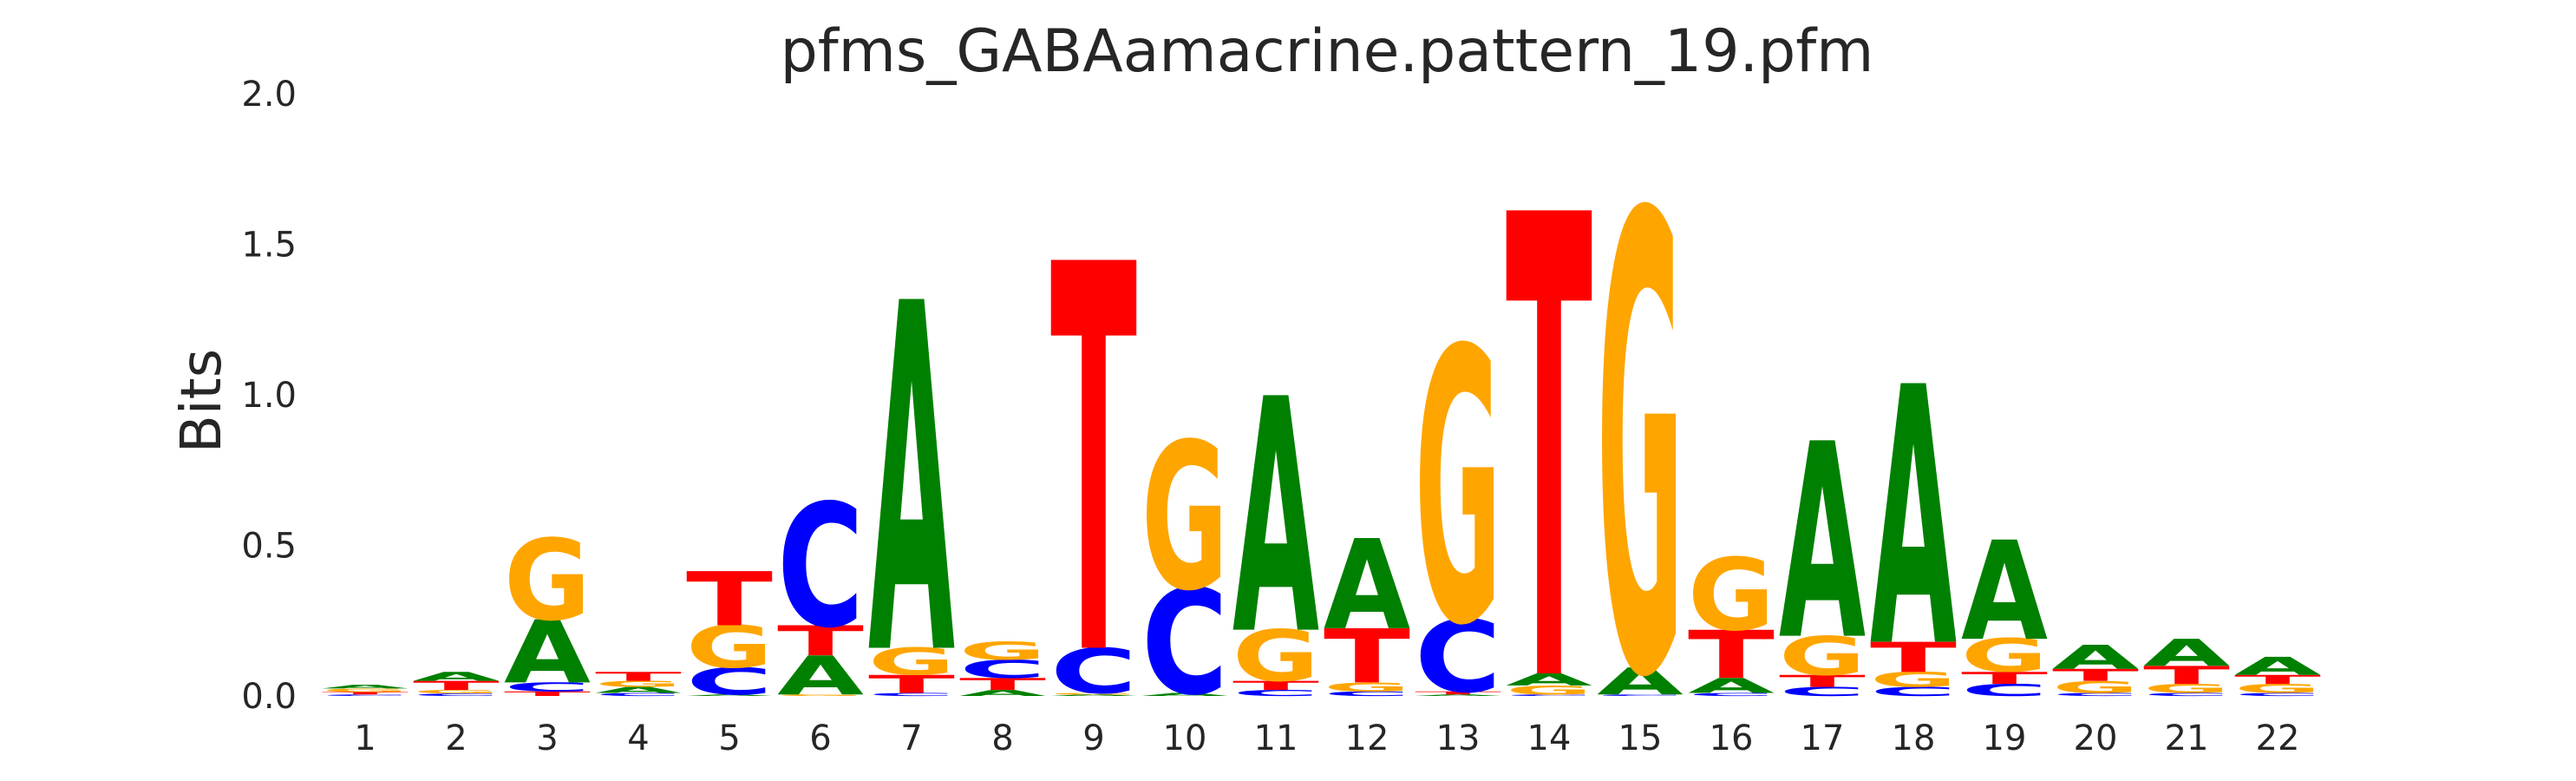  What do you see at coordinates (1549, 738) in the screenshot?
I see `x-tick-label: 14` at bounding box center [1549, 738].